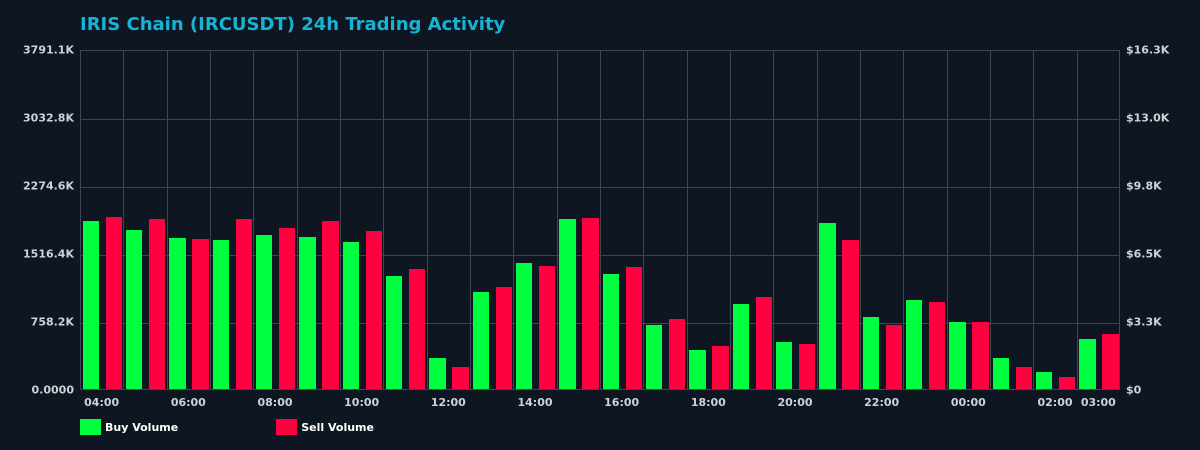  What do you see at coordinates (795, 402) in the screenshot?
I see `x-tick-label: 20:00` at bounding box center [795, 402].